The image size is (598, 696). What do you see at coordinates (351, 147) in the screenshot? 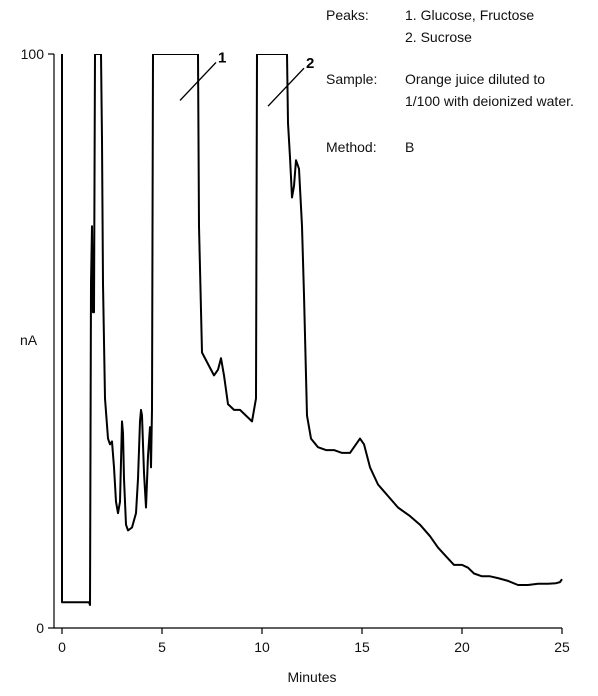
I see `method-label: Method:` at bounding box center [351, 147].